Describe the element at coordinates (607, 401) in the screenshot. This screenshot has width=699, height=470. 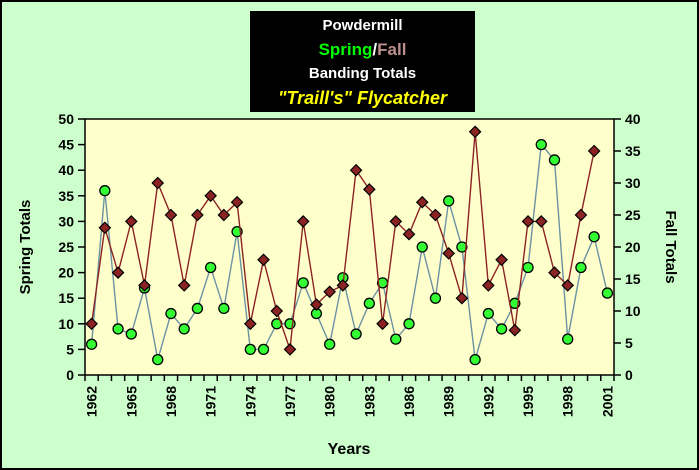
I see `x-tick-label: 2001` at that location.